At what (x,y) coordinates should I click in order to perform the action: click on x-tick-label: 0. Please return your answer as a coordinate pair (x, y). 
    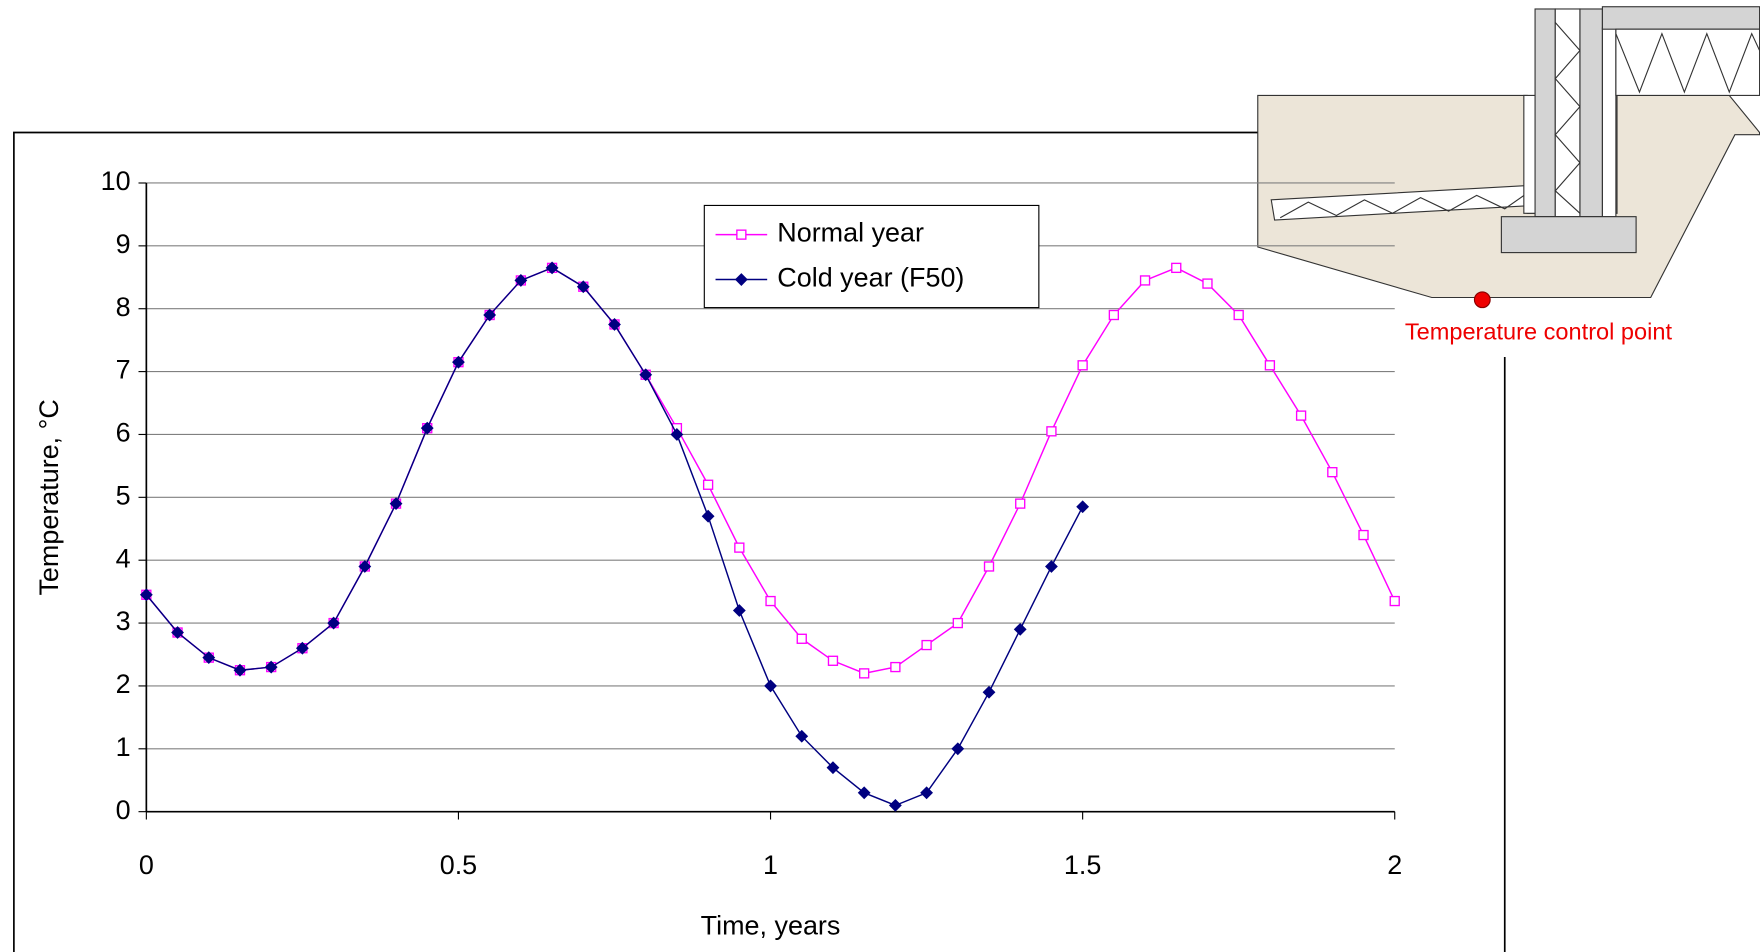
    Looking at the image, I should click on (146, 865).